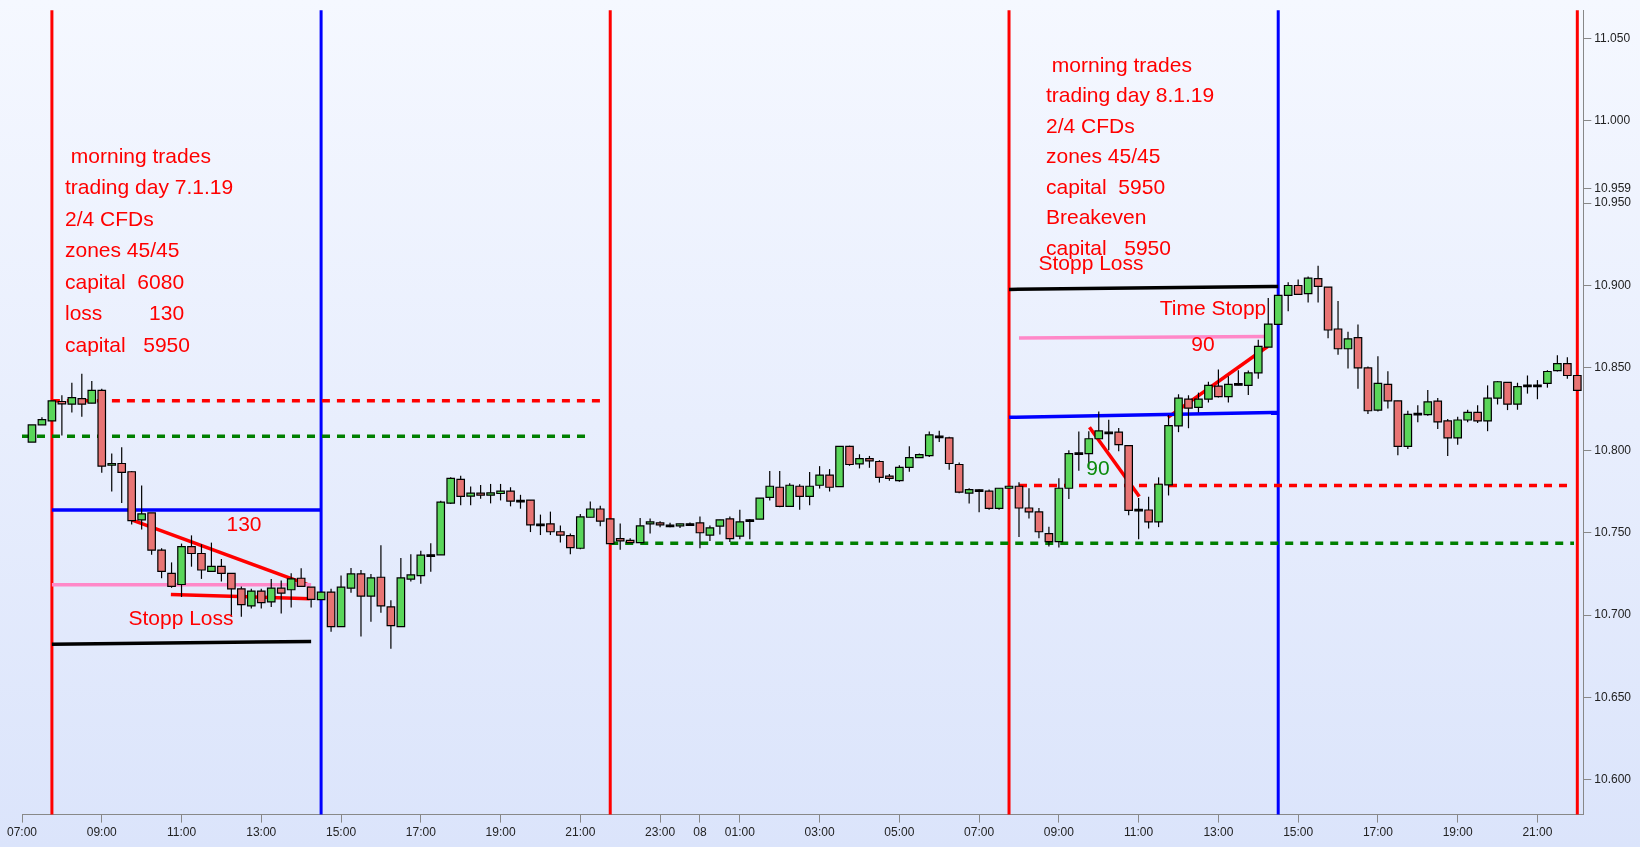 The height and width of the screenshot is (847, 1640). I want to click on x-tick-label: 01:00, so click(740, 832).